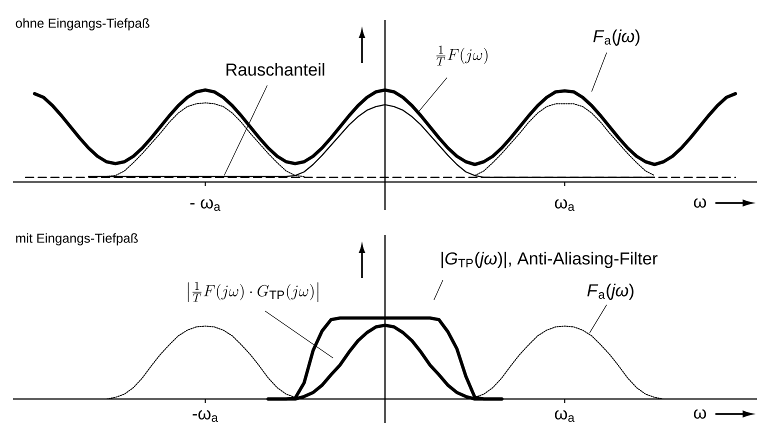 Image resolution: width=769 pixels, height=432 pixels. Describe the element at coordinates (616, 38) in the screenshot. I see `text: F$_{a}$(jω)` at that location.